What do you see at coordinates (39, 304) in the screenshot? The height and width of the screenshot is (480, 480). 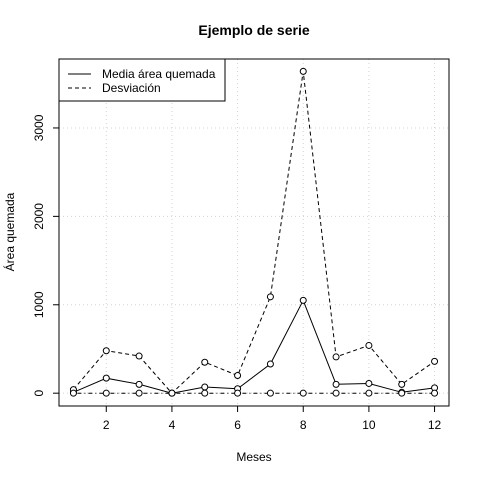 I see `y-tick-label: 1000` at bounding box center [39, 304].